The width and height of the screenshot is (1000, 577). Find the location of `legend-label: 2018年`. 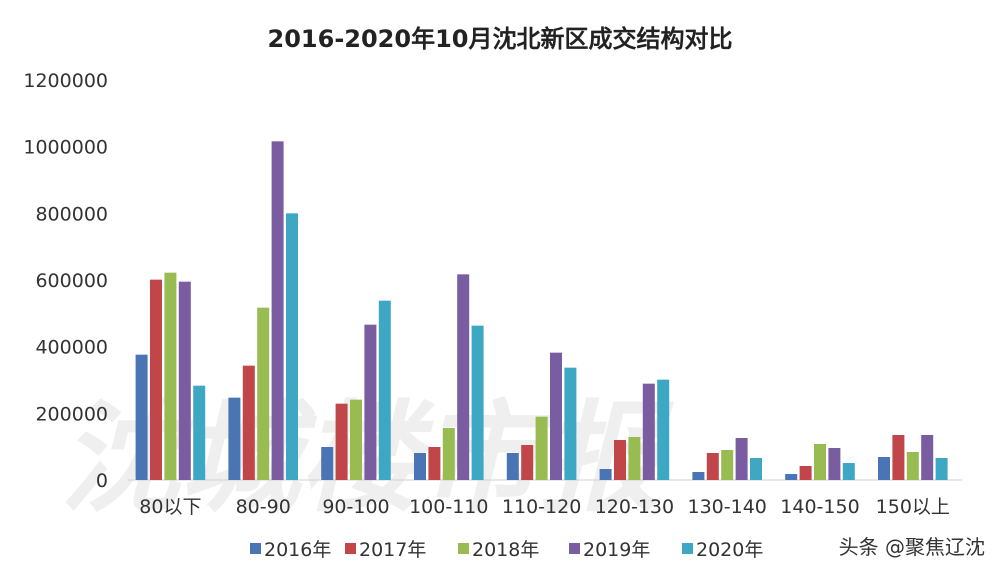

legend-label: 2018年 is located at coordinates (505, 550).